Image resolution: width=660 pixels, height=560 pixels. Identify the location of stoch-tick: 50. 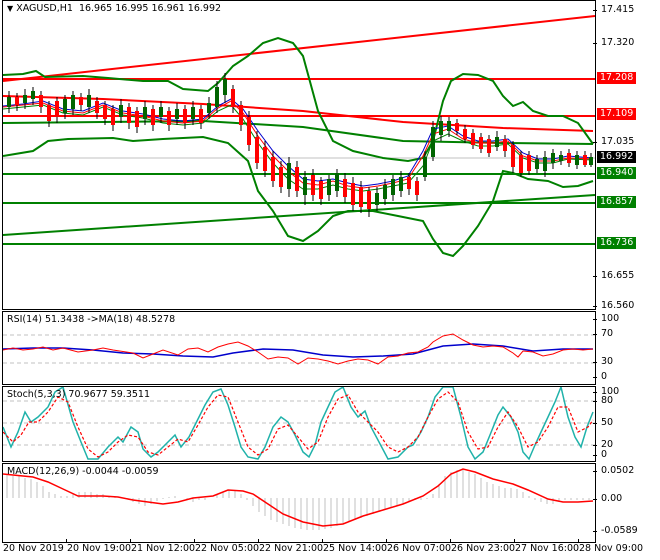
(602, 422).